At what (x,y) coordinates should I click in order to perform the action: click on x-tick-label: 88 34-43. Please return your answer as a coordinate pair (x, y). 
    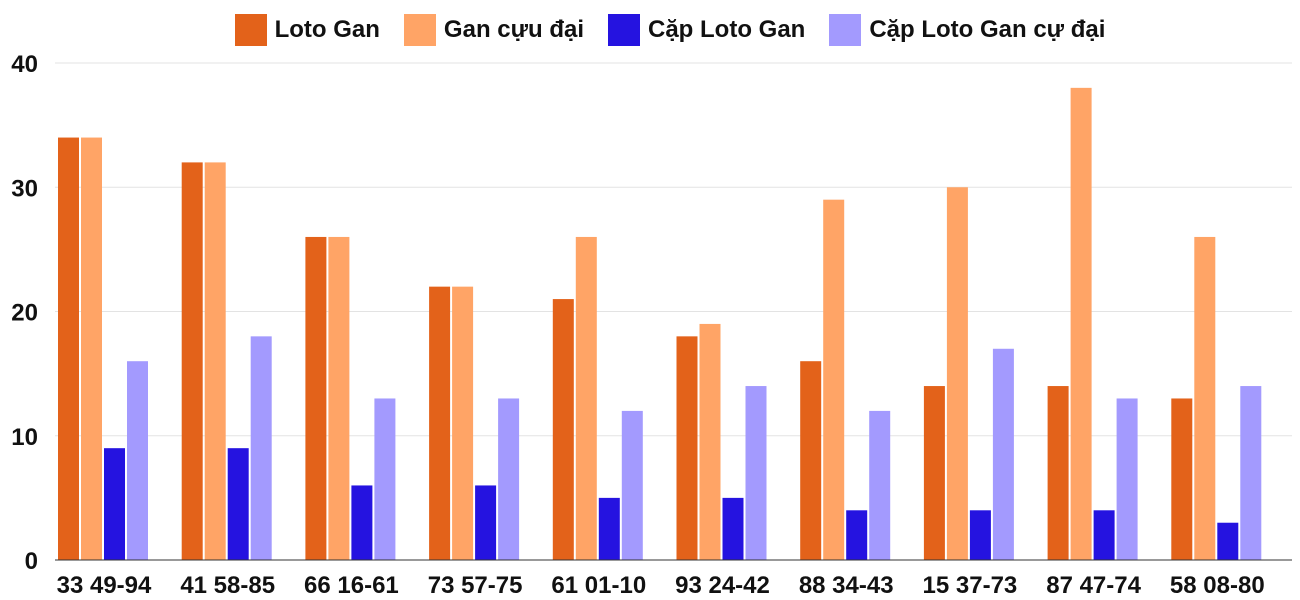
    Looking at the image, I should click on (846, 585).